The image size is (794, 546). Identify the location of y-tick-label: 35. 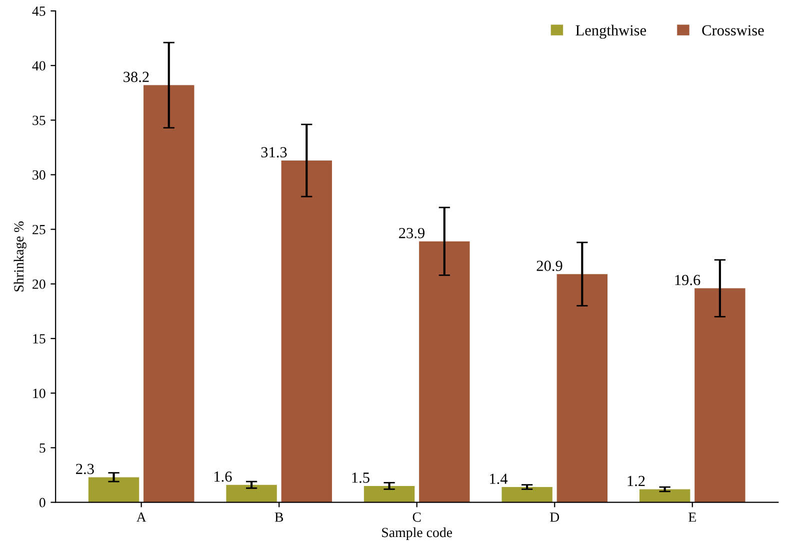
(39, 121).